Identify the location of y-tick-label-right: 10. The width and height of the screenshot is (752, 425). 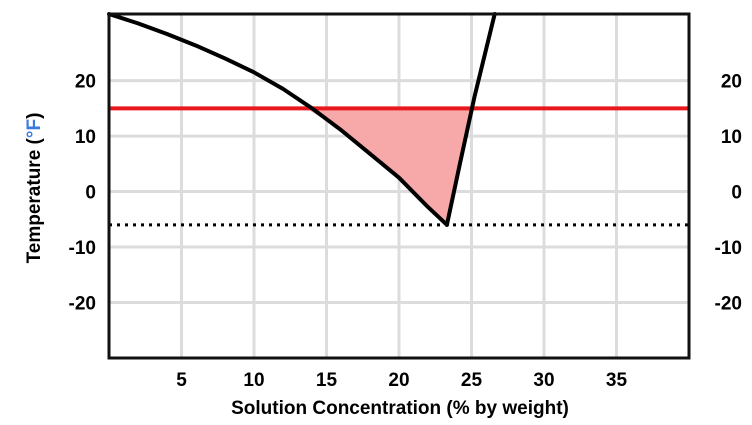
(731, 137).